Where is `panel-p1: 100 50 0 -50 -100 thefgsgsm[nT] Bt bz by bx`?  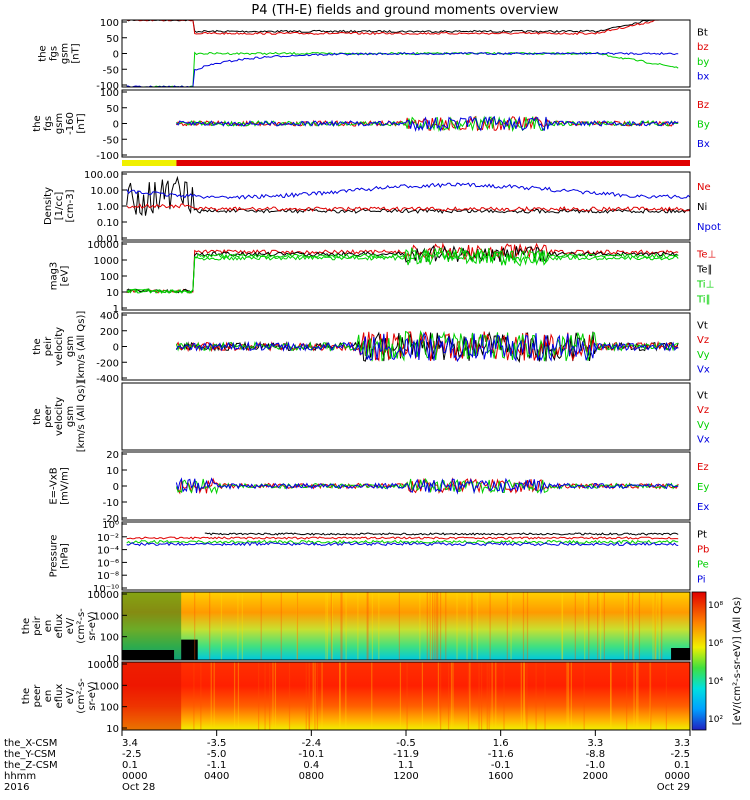
panel-p1: 100 50 0 -50 -100 thefgsgsm[nT] Bt bz by bx is located at coordinates (374, 55).